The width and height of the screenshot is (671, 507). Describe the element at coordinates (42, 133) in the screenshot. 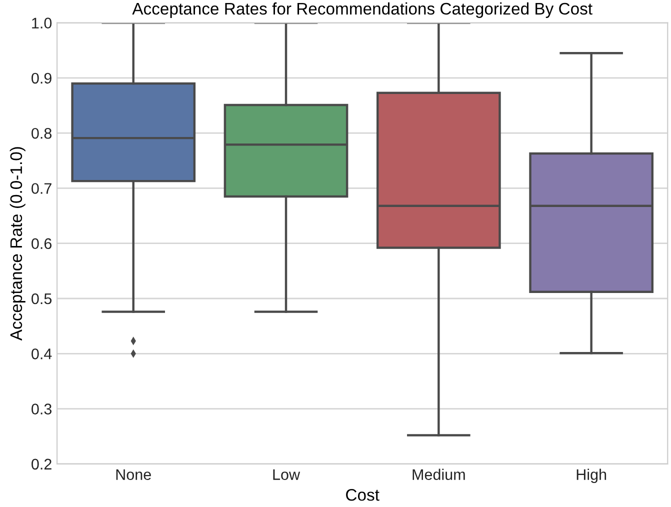

I see `y-tick-label: 0.8` at that location.